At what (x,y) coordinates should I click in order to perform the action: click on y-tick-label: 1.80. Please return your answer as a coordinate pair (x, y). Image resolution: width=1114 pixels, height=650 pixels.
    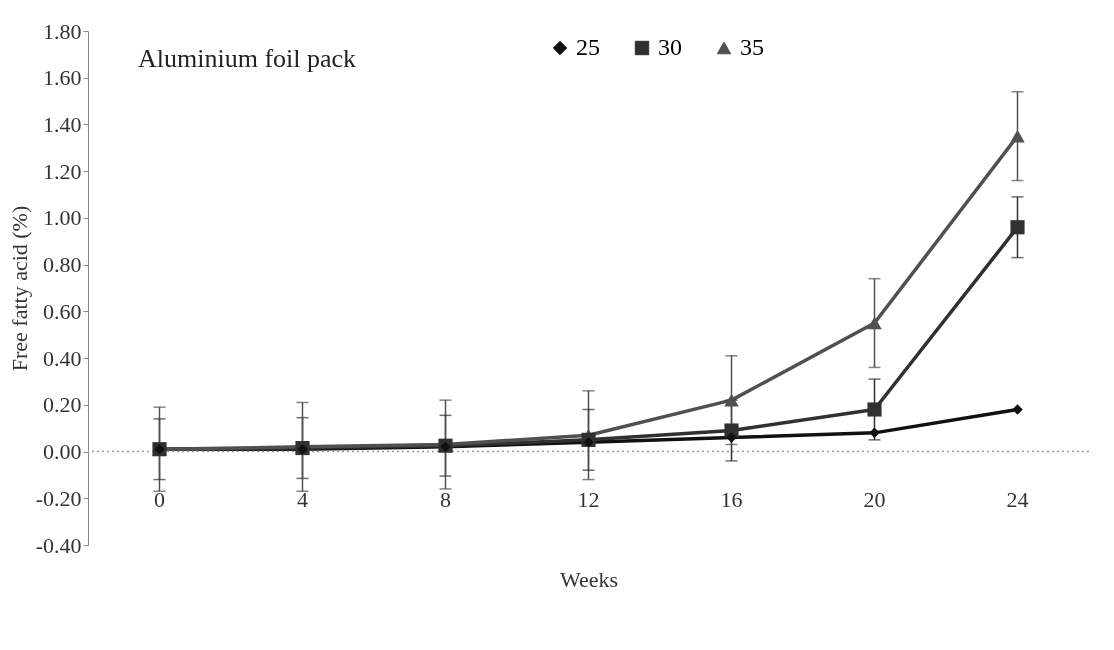
    Looking at the image, I should click on (62, 31).